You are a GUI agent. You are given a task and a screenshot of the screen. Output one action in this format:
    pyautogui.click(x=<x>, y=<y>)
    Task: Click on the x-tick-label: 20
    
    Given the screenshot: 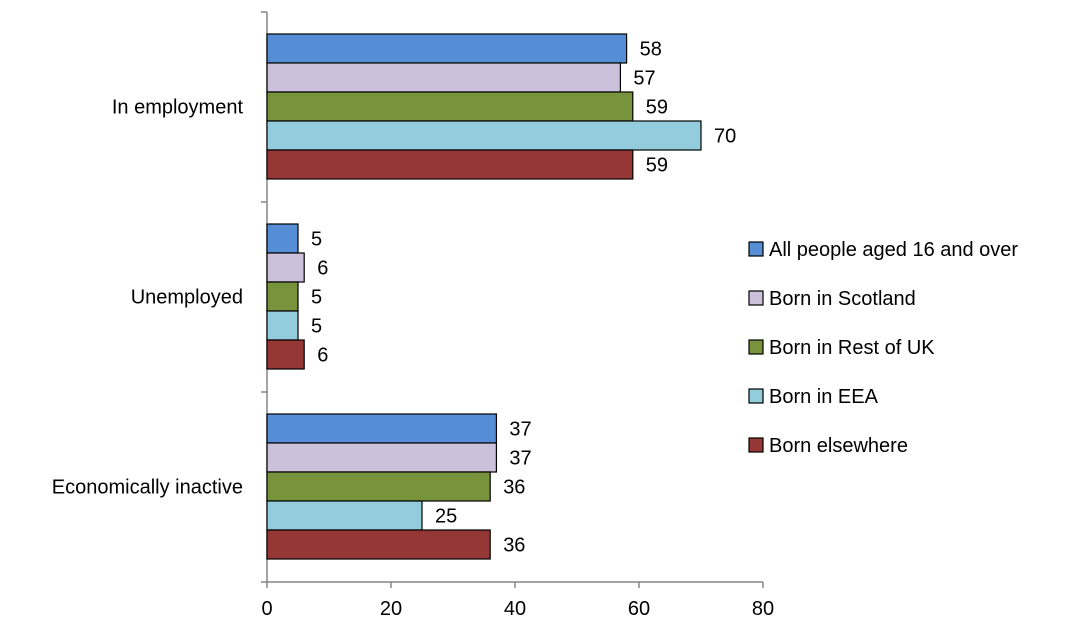 What is the action you would take?
    pyautogui.click(x=391, y=609)
    